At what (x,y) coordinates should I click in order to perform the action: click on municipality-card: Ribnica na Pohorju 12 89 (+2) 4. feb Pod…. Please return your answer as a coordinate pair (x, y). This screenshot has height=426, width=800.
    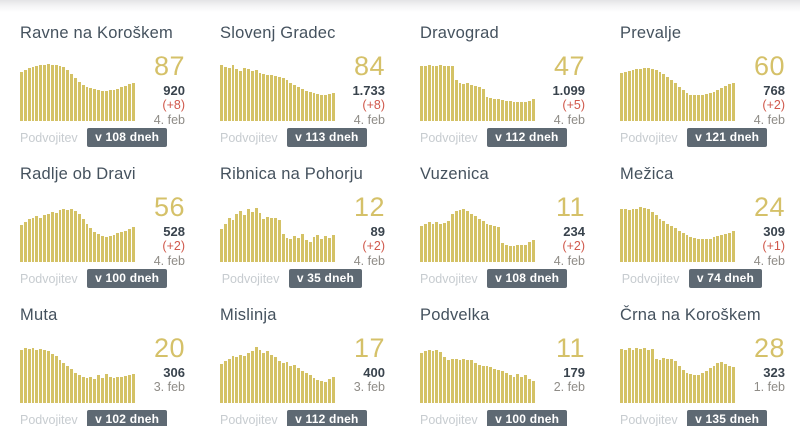
    Looking at the image, I should click on (300, 220).